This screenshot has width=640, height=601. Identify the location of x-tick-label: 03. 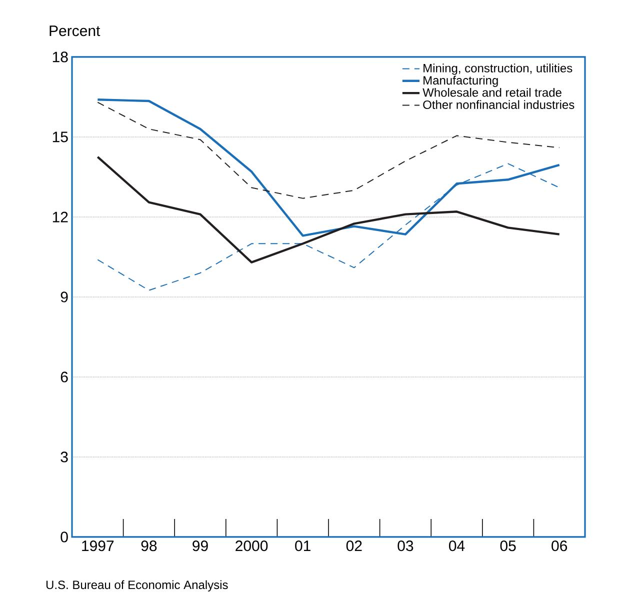
(406, 546).